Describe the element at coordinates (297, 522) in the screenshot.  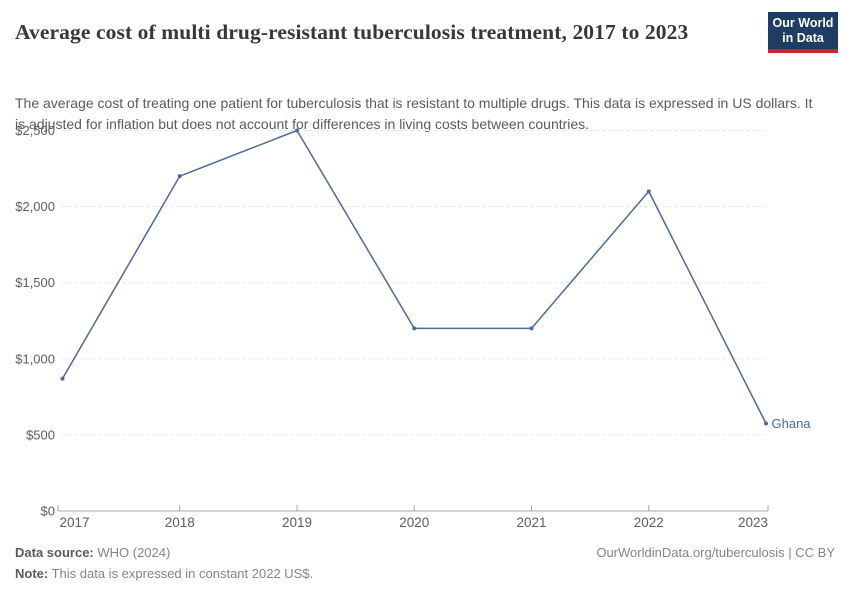
I see `x-tick-label: 2019` at that location.